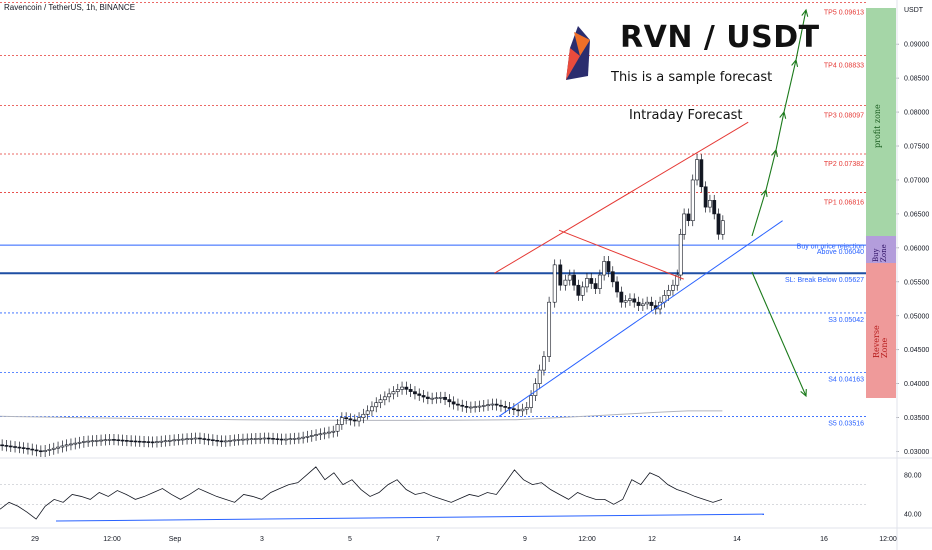 This screenshot has width=932, height=550. What do you see at coordinates (361, 493) in the screenshot?
I see `oscillator-series` at bounding box center [361, 493].